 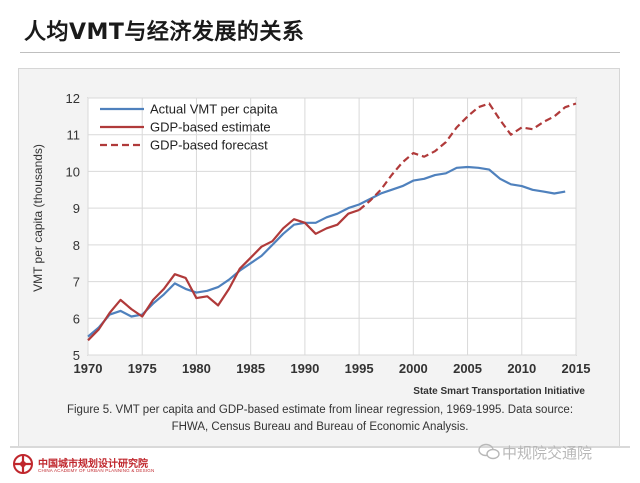 I want to click on y-axis-label: VMT per capita (thousands), so click(x=38, y=218).